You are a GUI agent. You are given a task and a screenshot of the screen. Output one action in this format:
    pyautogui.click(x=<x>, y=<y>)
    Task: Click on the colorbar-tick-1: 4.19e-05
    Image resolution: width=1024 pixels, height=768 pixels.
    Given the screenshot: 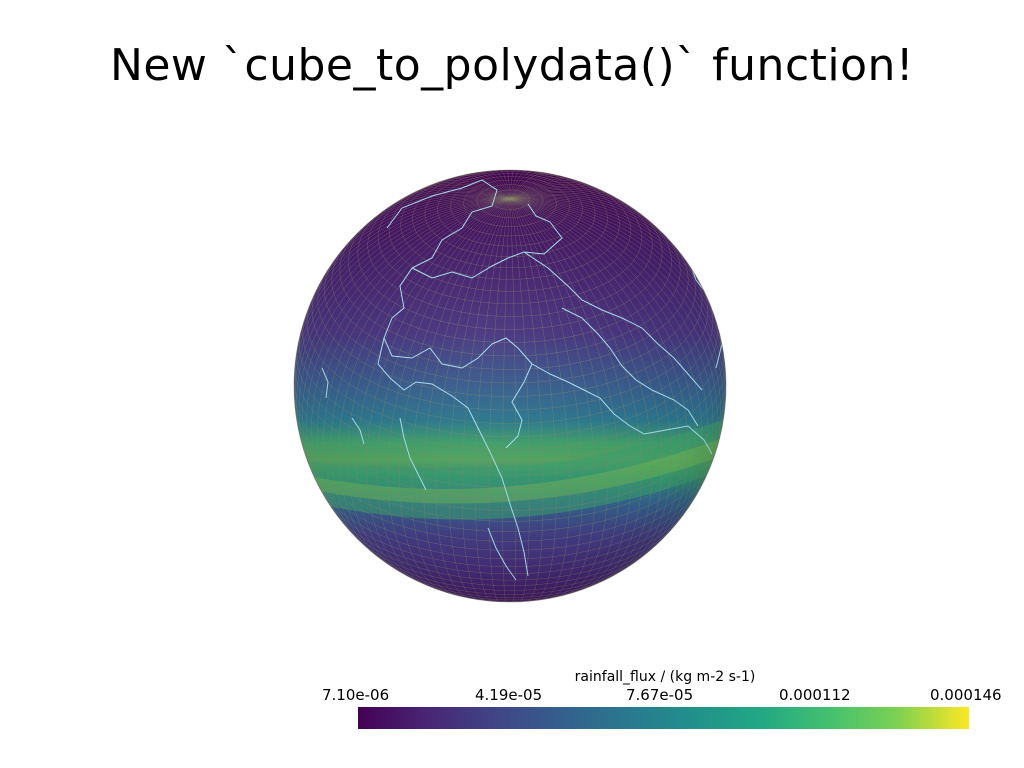 What is the action you would take?
    pyautogui.click(x=509, y=695)
    